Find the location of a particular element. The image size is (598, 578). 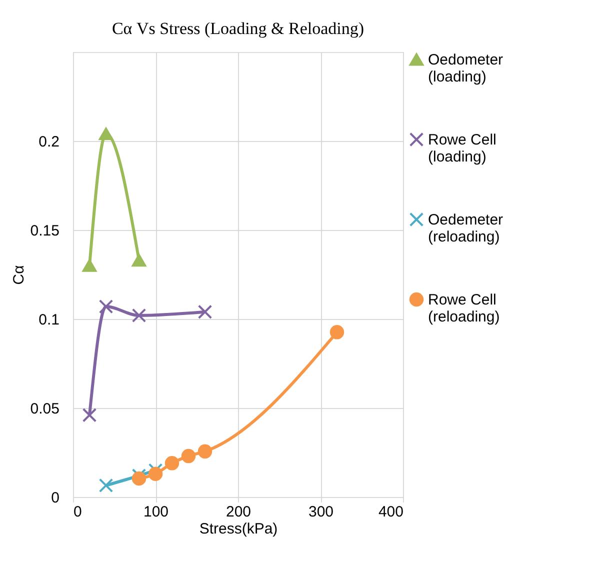

legend-label: Oedometer (loading) is located at coordinates (466, 69).